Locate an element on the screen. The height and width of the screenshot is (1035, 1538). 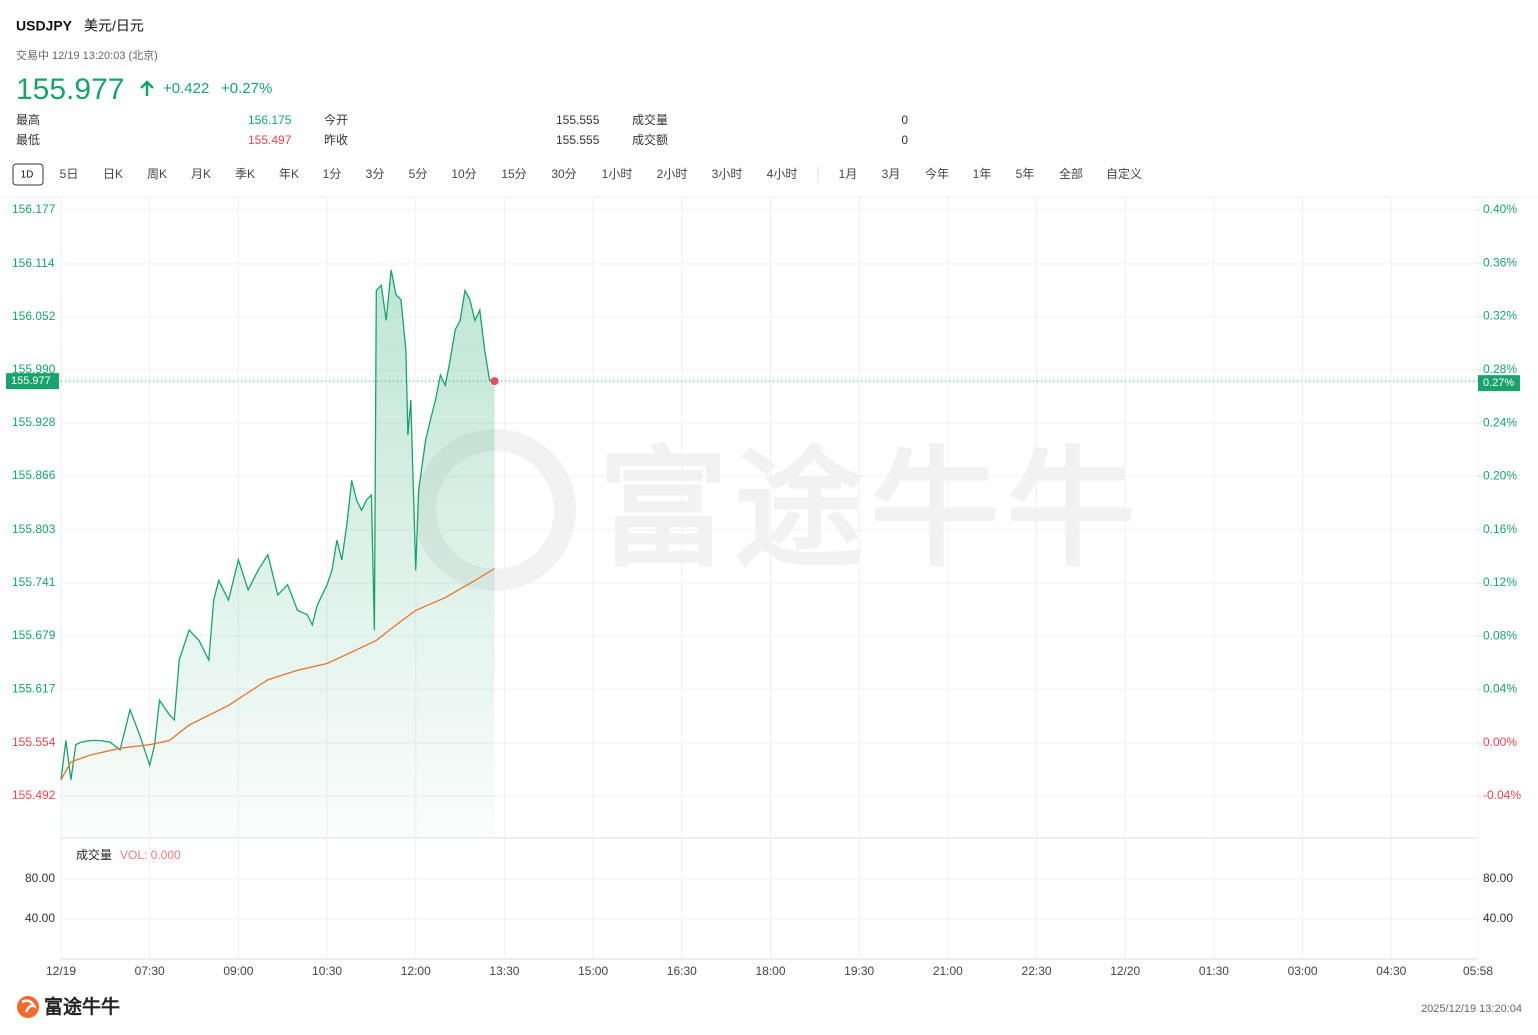
y2-tick-label: -0.04% is located at coordinates (1502, 795).